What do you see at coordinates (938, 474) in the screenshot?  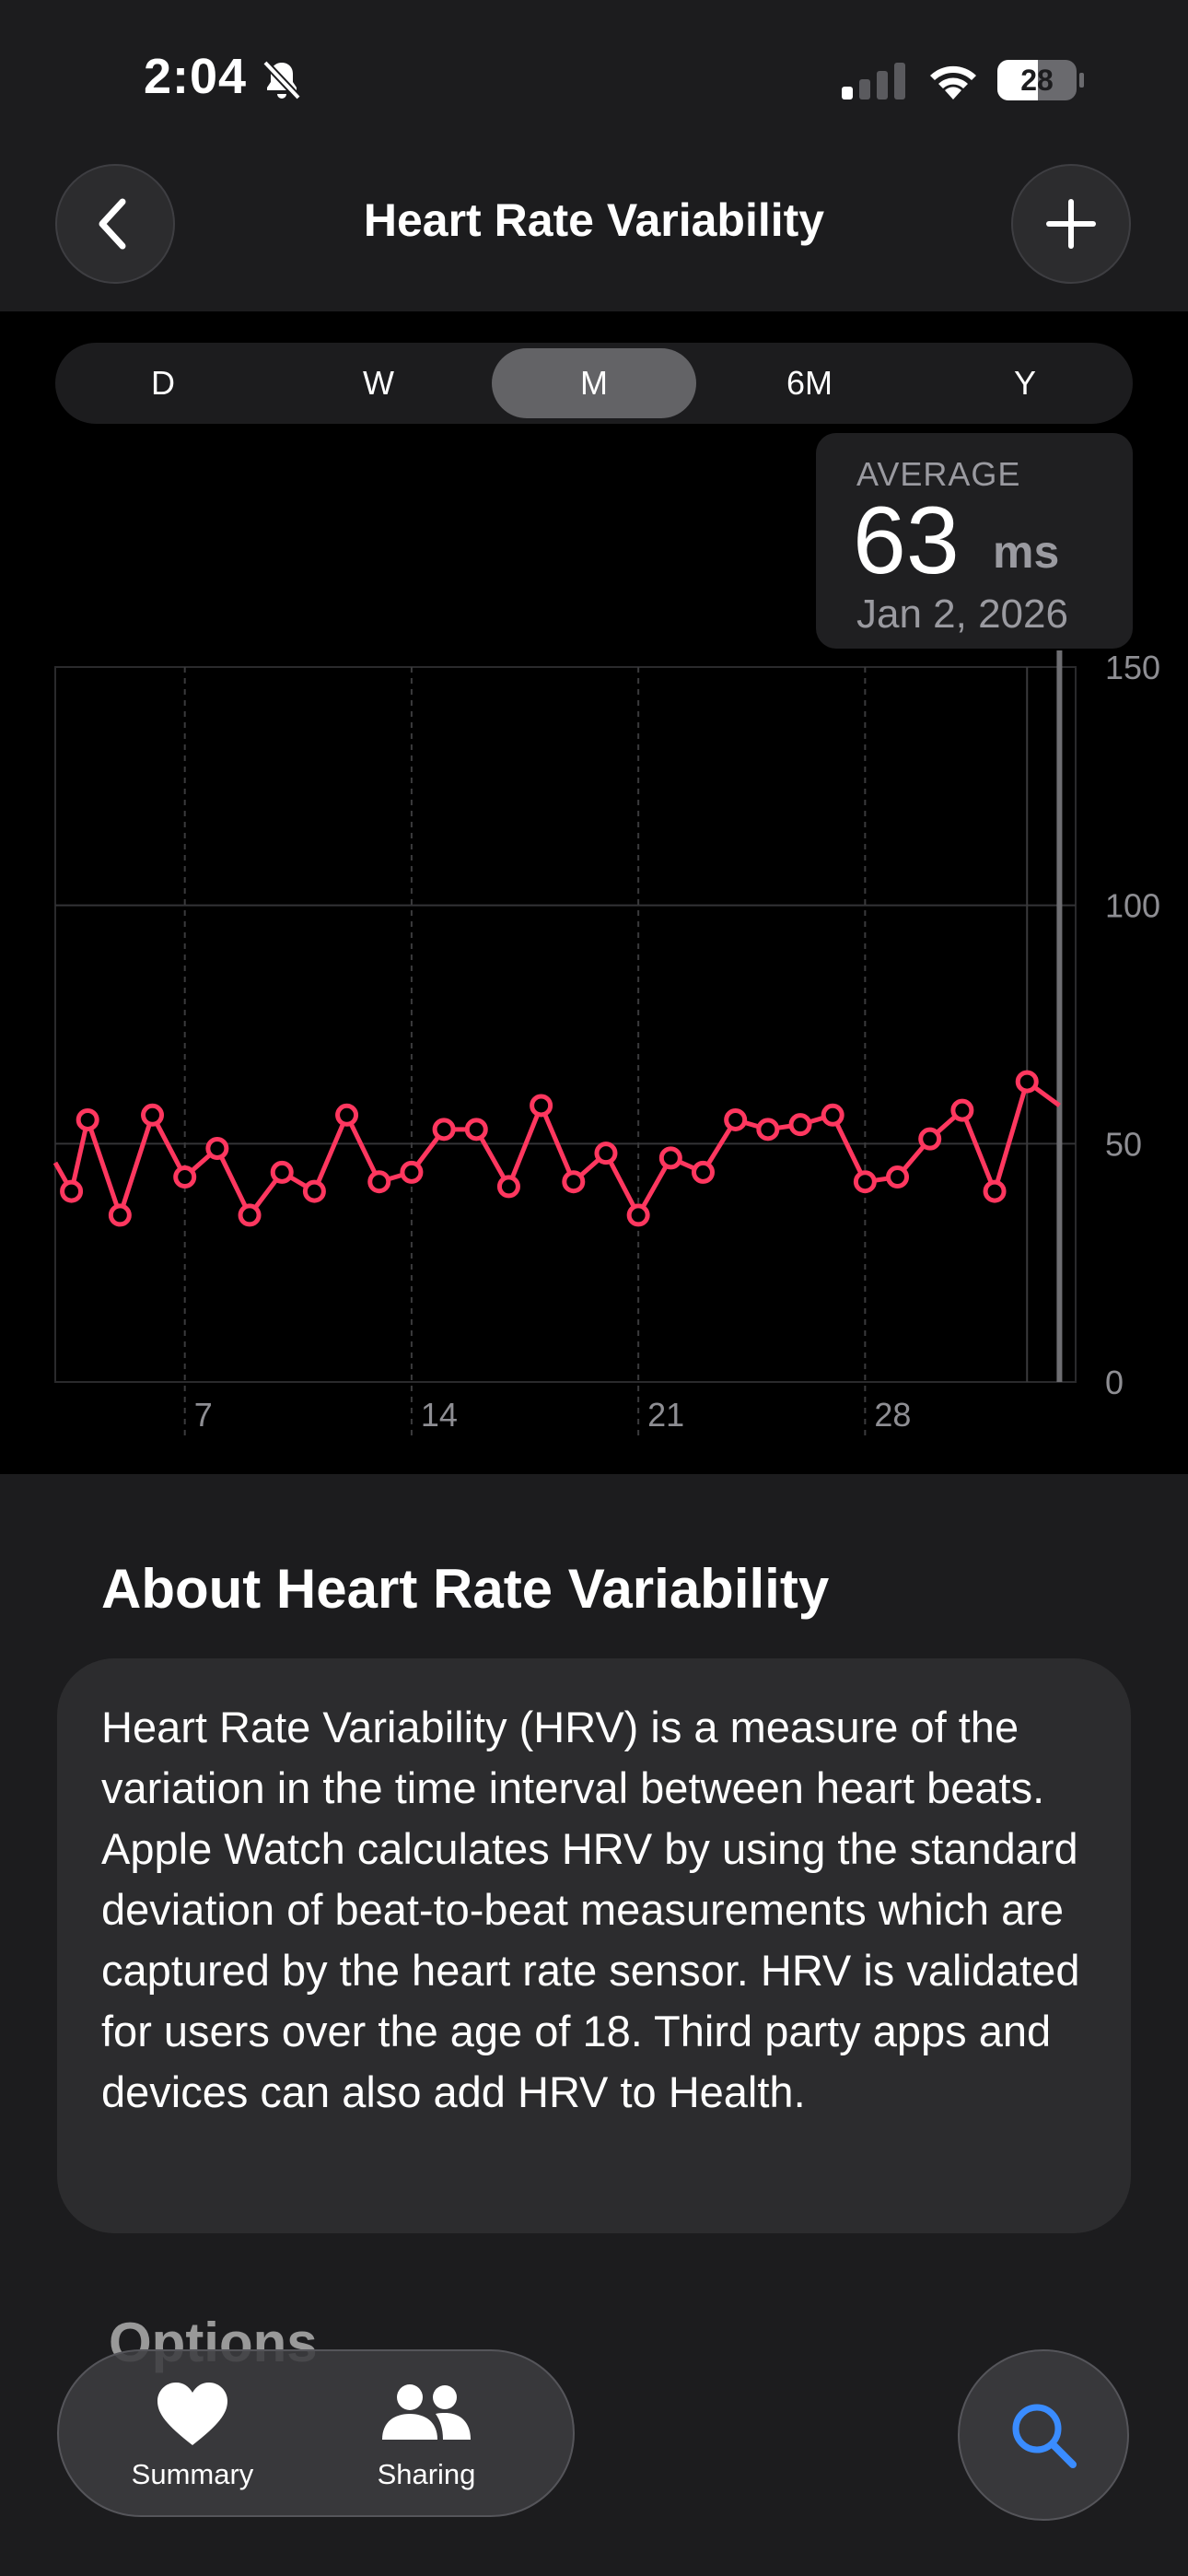 I see `tooltip-label: AVERAGE` at bounding box center [938, 474].